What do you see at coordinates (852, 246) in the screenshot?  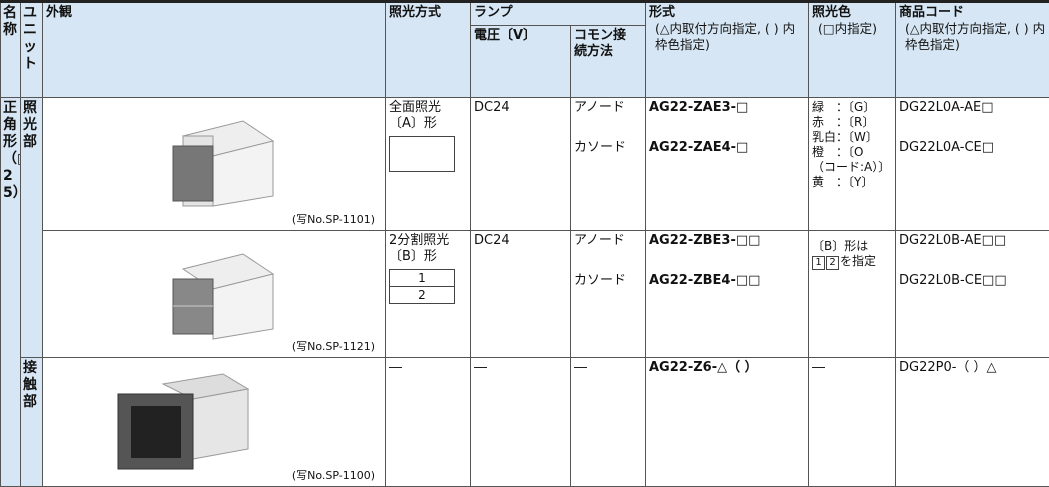 I see `color-text: 〔B〕形は` at bounding box center [852, 246].